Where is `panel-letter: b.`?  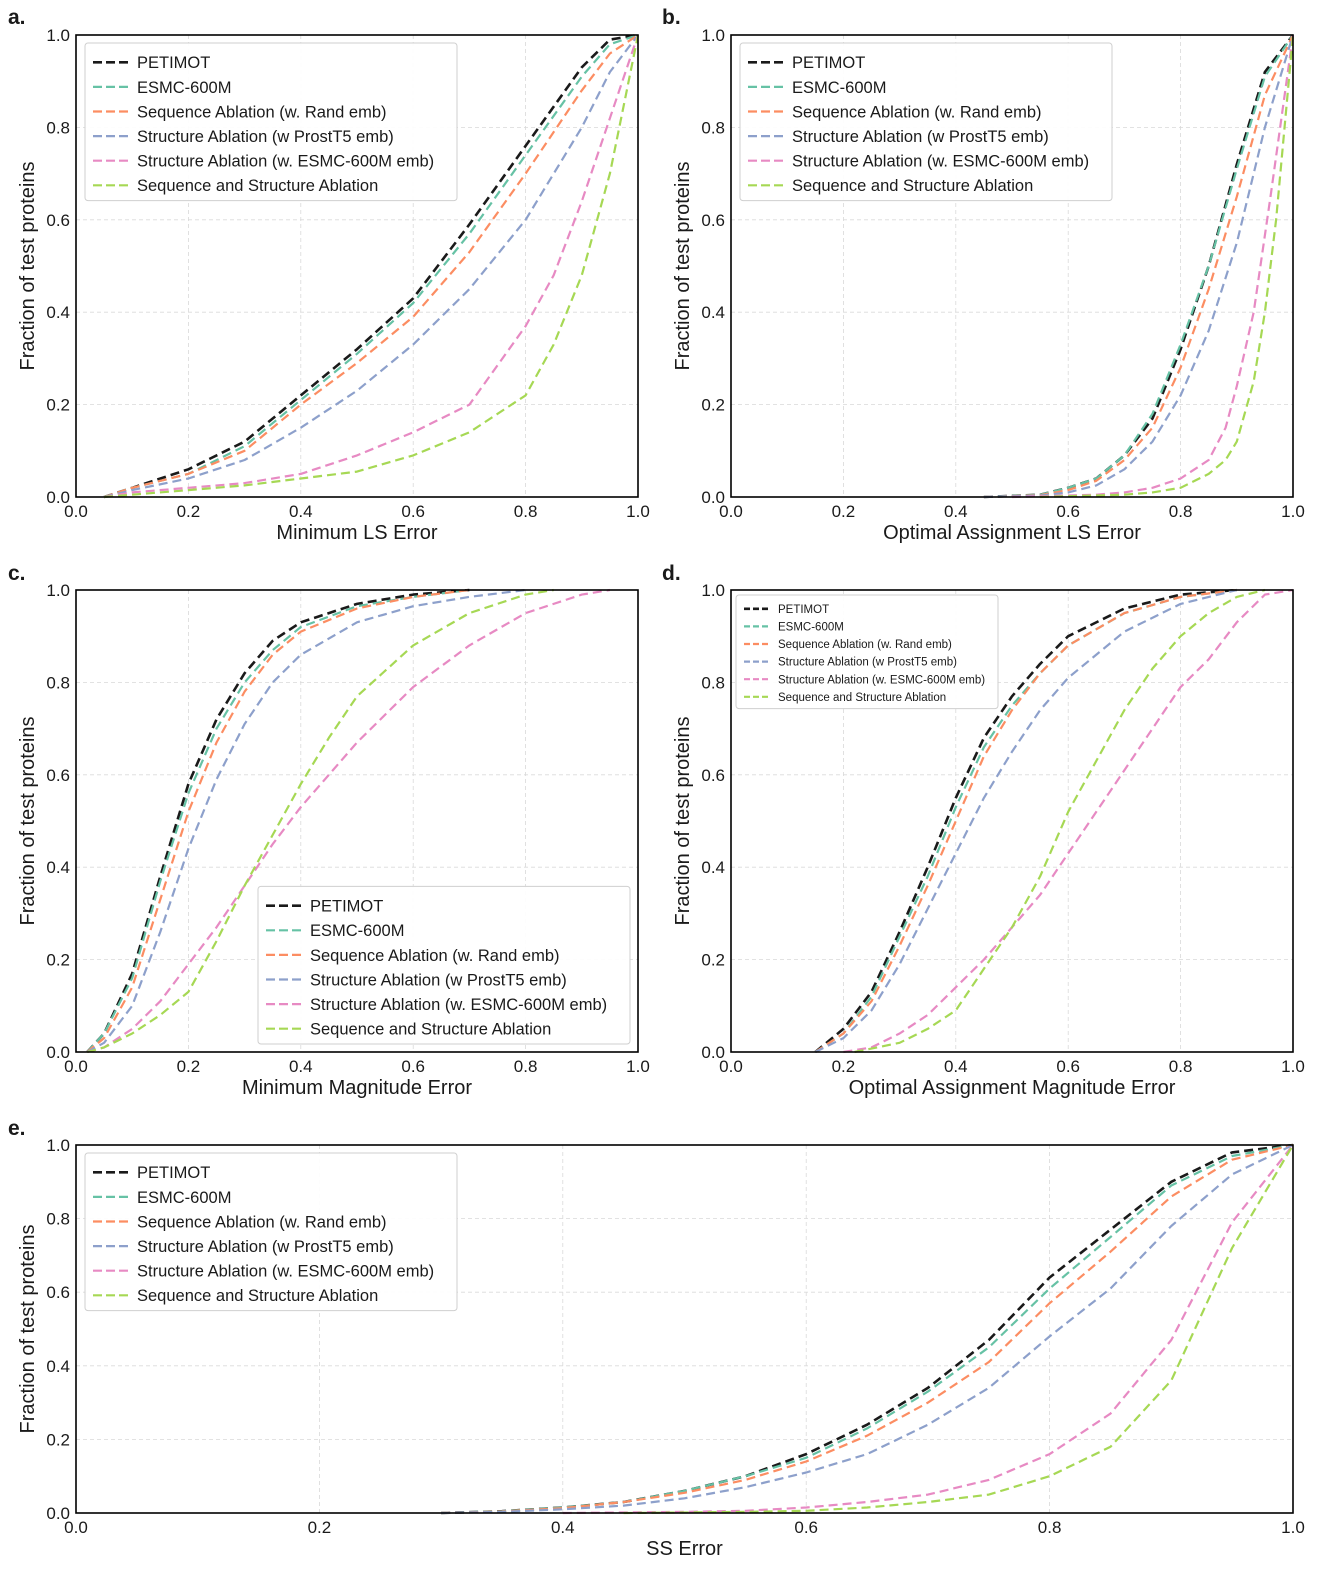 panel-letter: b. is located at coordinates (671, 17).